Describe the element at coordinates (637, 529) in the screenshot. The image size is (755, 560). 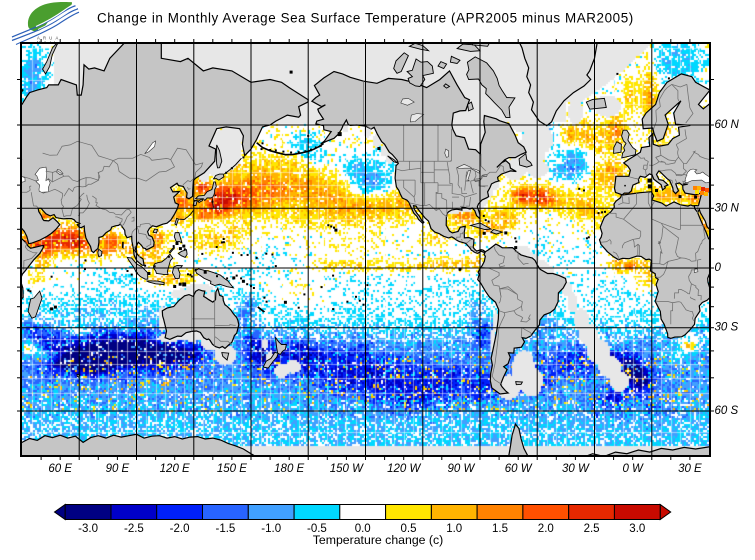
I see `svg-text: 3.0` at that location.